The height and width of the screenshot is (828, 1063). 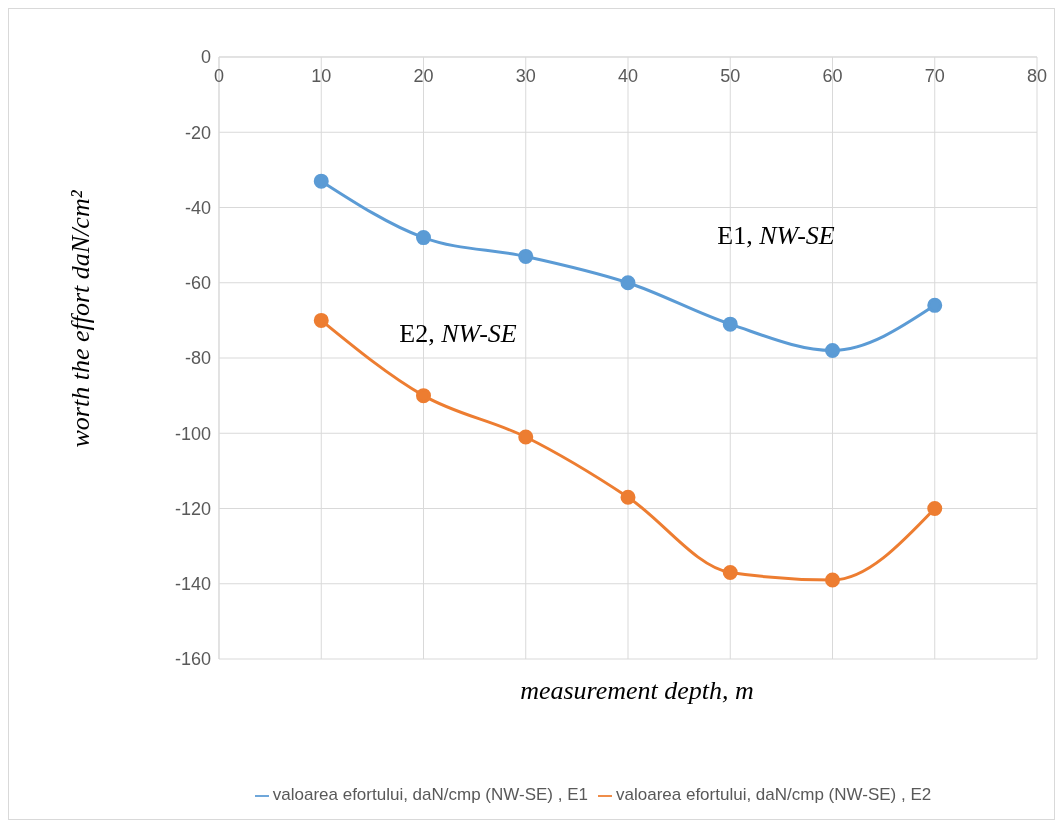 What do you see at coordinates (832, 76) in the screenshot?
I see `x-tick-label: 60` at bounding box center [832, 76].